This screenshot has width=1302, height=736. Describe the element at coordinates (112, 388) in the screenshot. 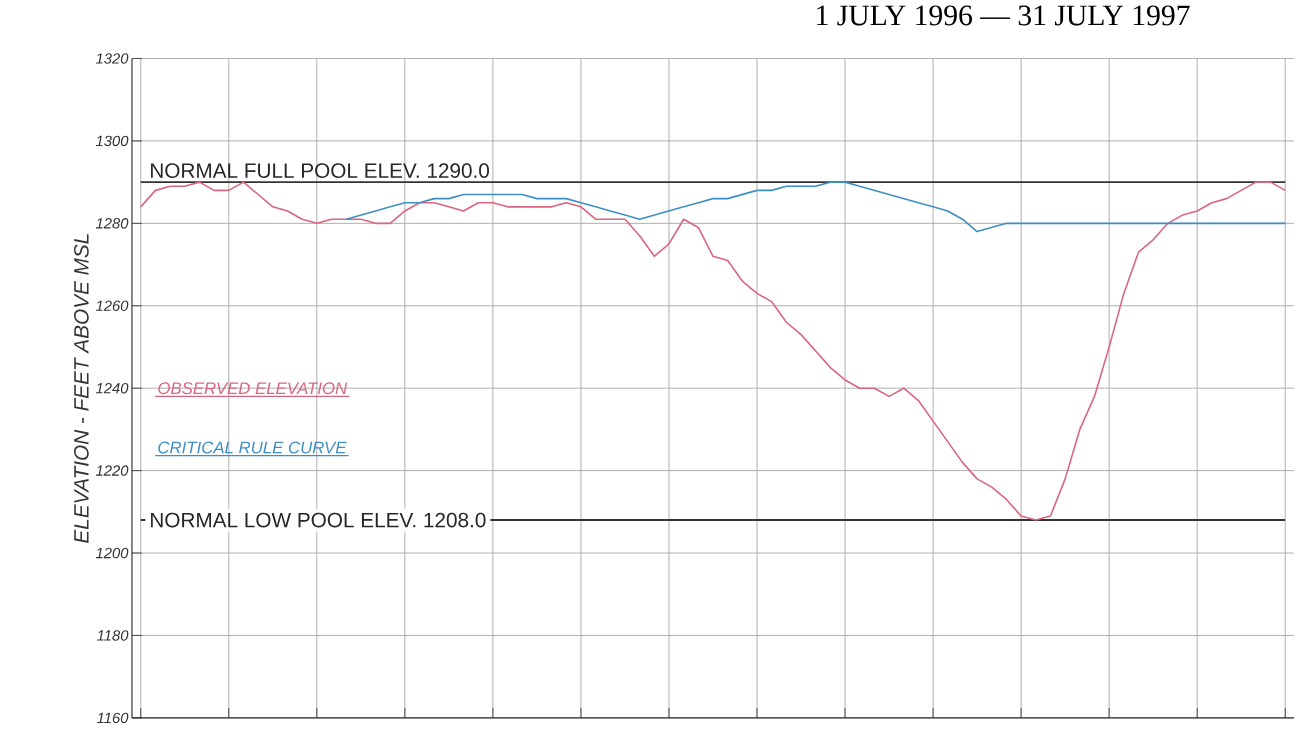

I see `y-tick-label: 1240` at that location.